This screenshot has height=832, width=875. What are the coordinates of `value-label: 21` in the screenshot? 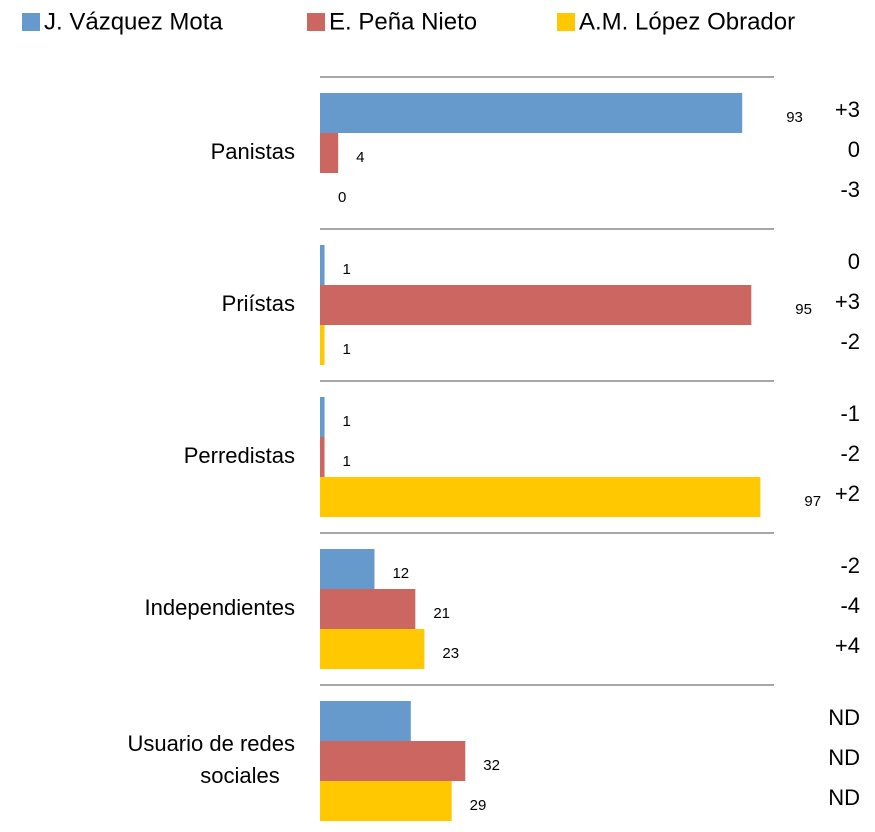 It's located at (441, 613).